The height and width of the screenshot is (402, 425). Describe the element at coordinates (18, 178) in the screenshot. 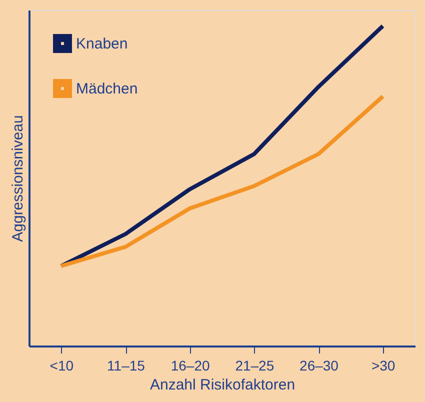

I see `y-axis-title: Aggressionsniveau` at that location.